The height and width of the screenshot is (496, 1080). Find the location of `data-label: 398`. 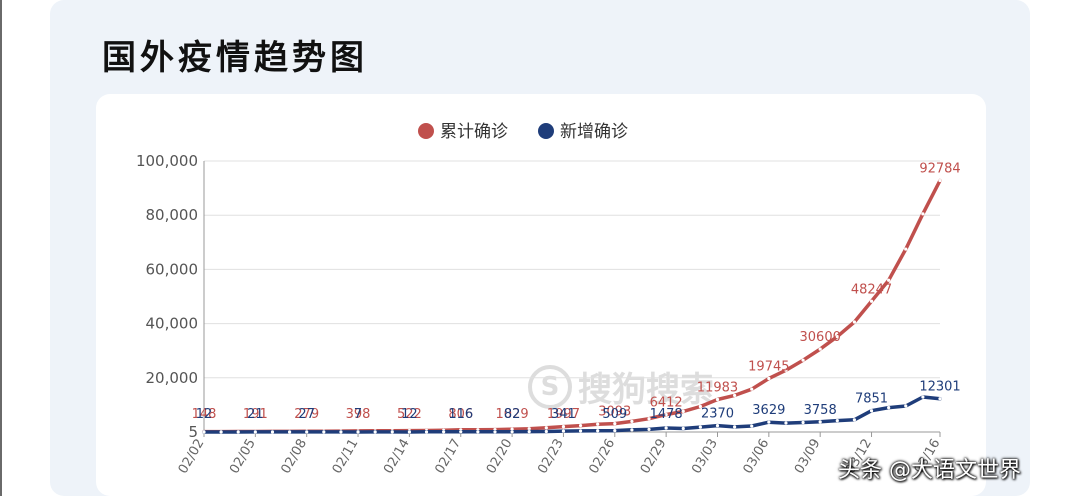

data-label: 398 is located at coordinates (358, 414).